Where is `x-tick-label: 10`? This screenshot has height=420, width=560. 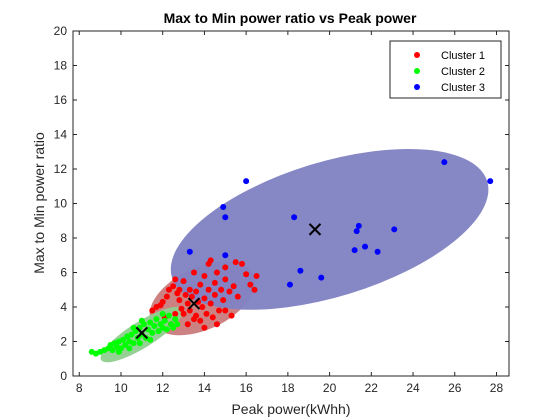
x-tick-label: 10 is located at coordinates (121, 388).